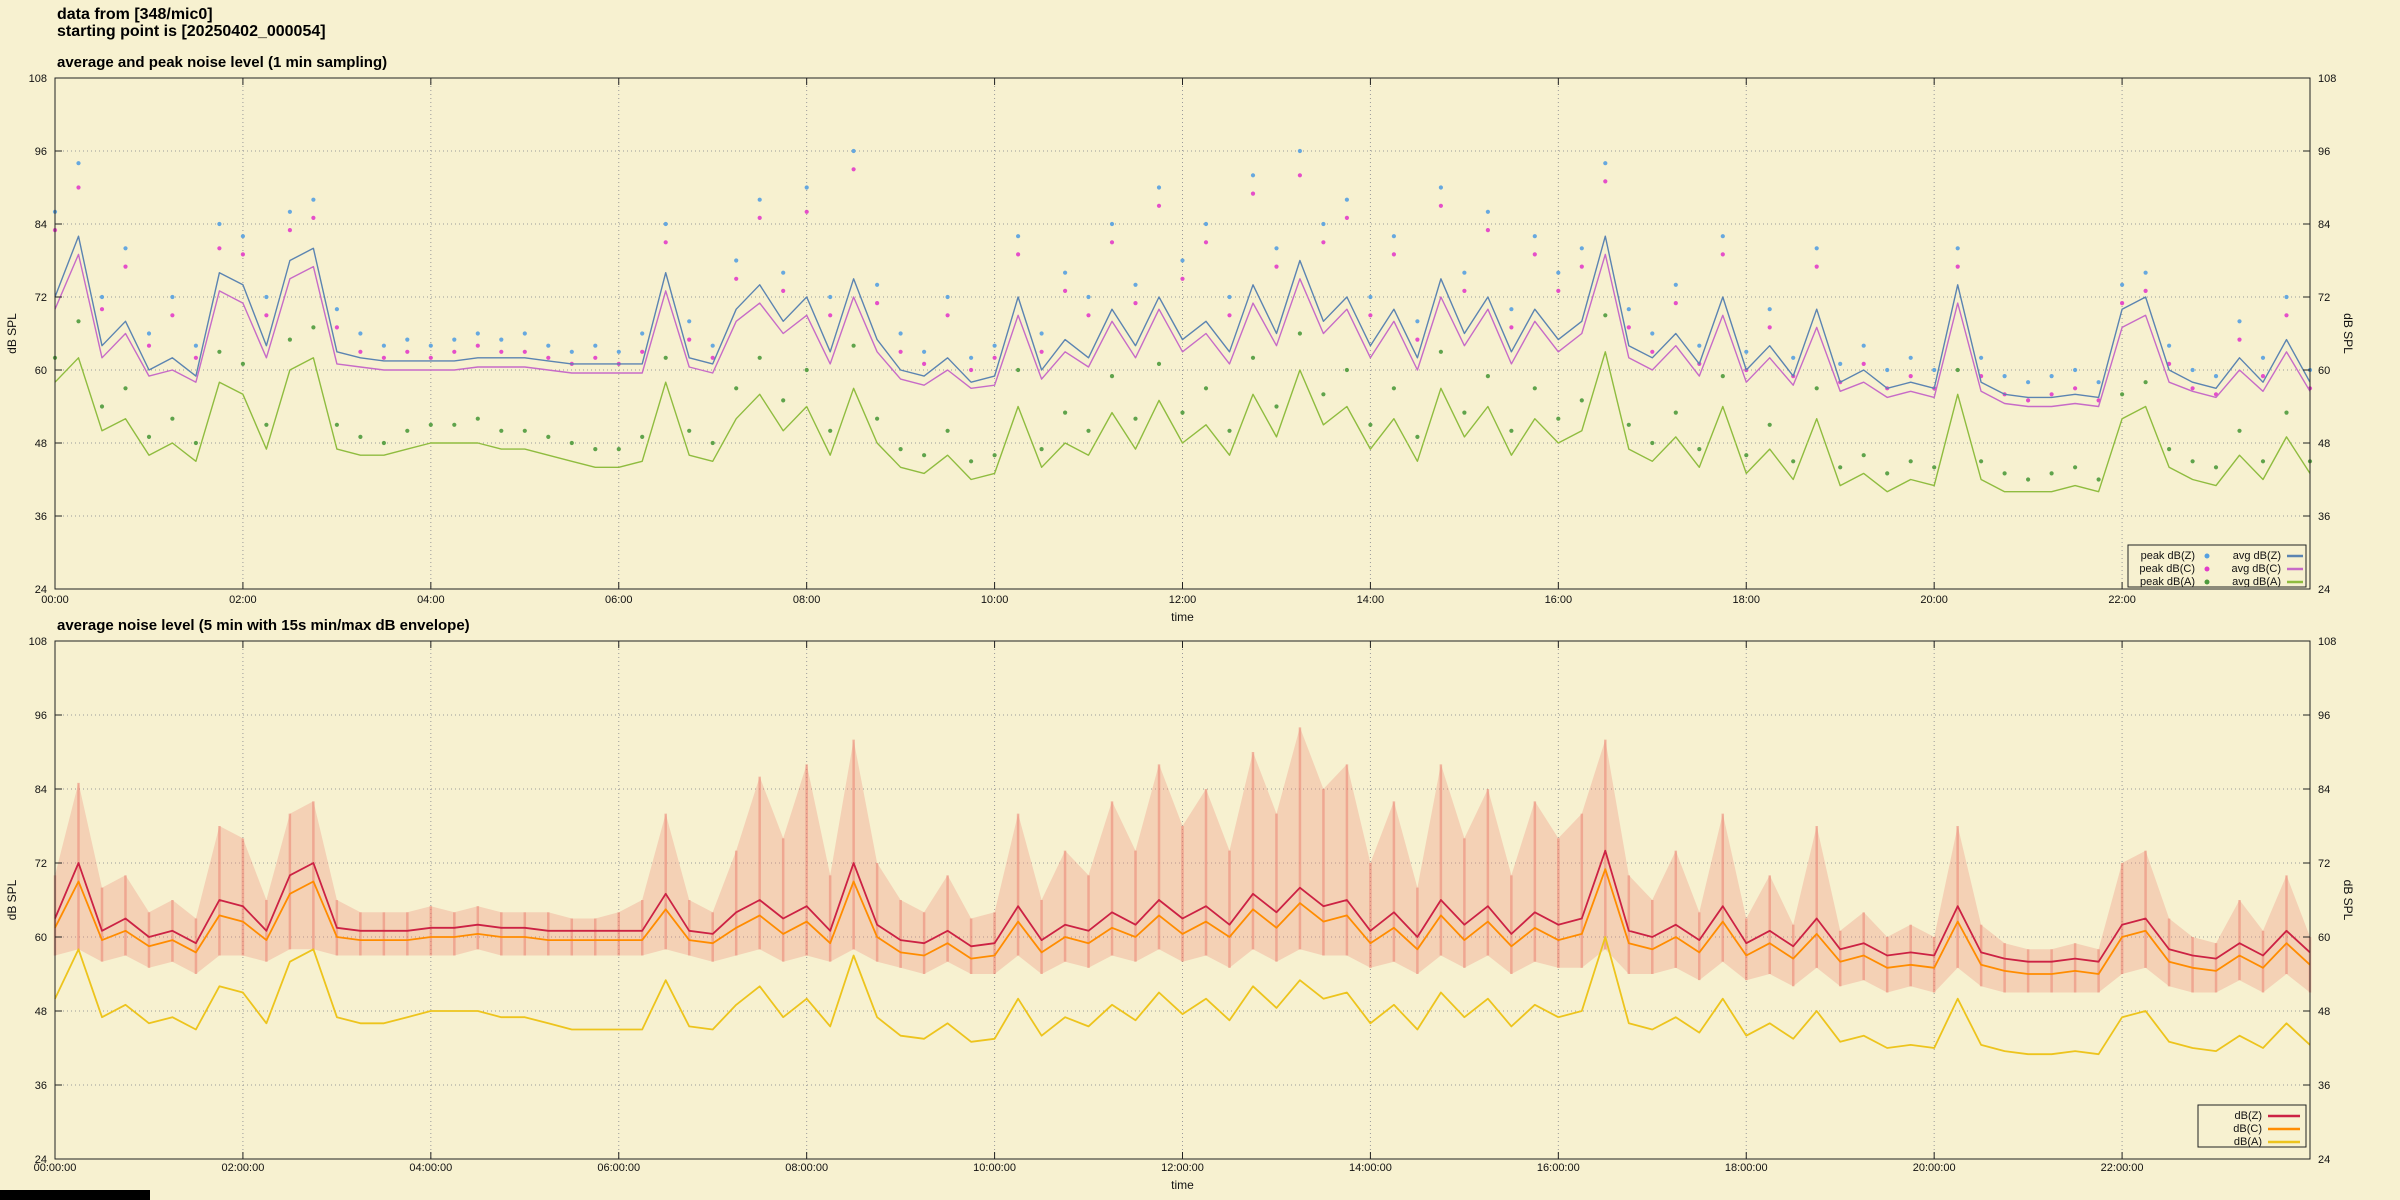 This screenshot has height=1200, width=2400. I want to click on header-line-2: starting point is [20250402_000054], so click(191, 31).